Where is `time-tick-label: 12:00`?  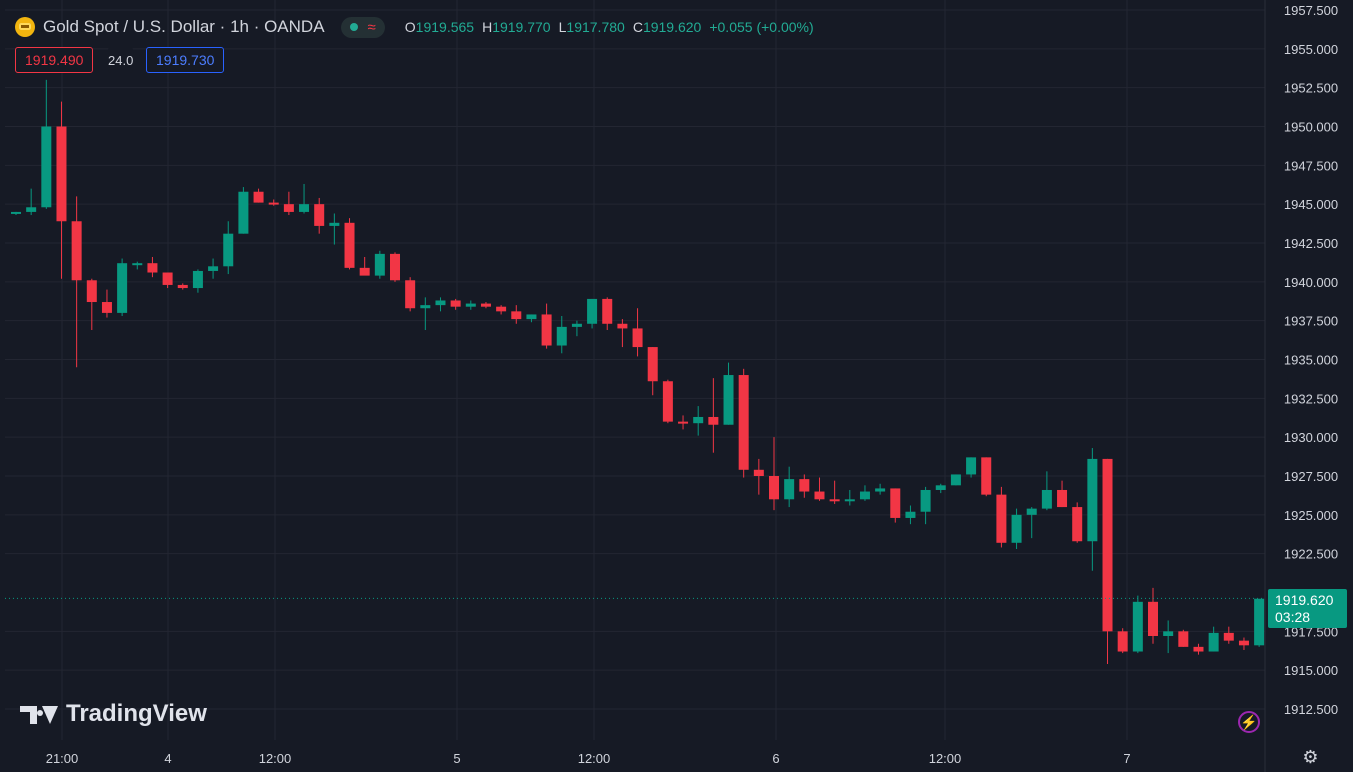 time-tick-label: 12:00 is located at coordinates (275, 758).